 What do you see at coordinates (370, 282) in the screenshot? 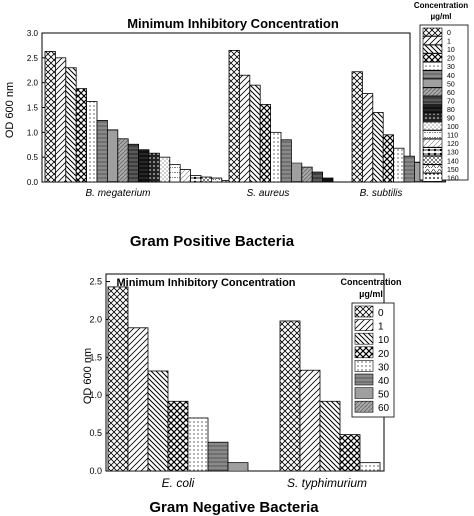
I see `chart-2-legend-title: Concentration` at bounding box center [370, 282].